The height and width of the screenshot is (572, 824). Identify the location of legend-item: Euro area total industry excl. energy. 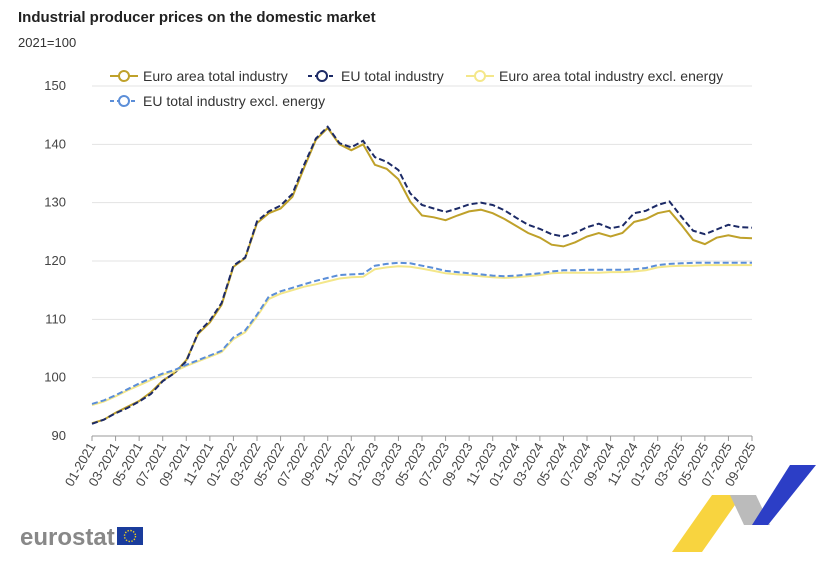
(594, 76).